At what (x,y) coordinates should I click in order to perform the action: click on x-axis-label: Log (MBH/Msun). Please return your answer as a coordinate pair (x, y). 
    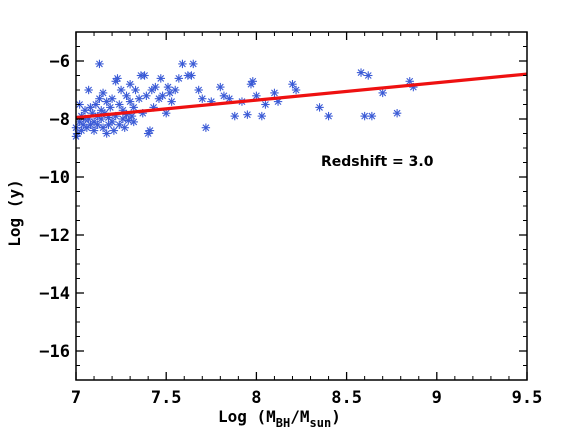
    Looking at the image, I should click on (279, 418).